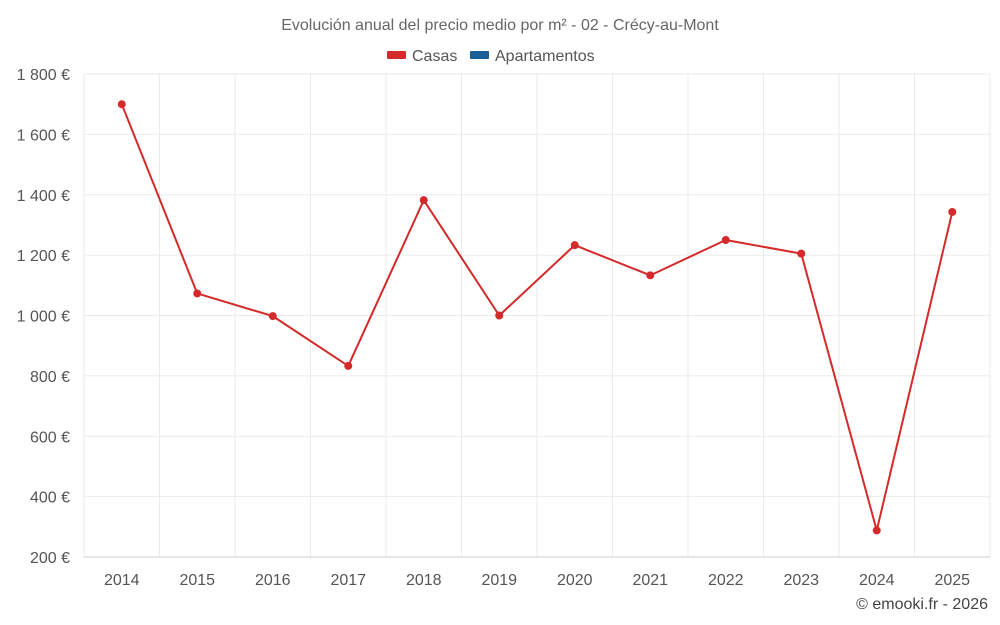 Image resolution: width=1000 pixels, height=625 pixels. I want to click on x-tick-label: 2014, so click(122, 580).